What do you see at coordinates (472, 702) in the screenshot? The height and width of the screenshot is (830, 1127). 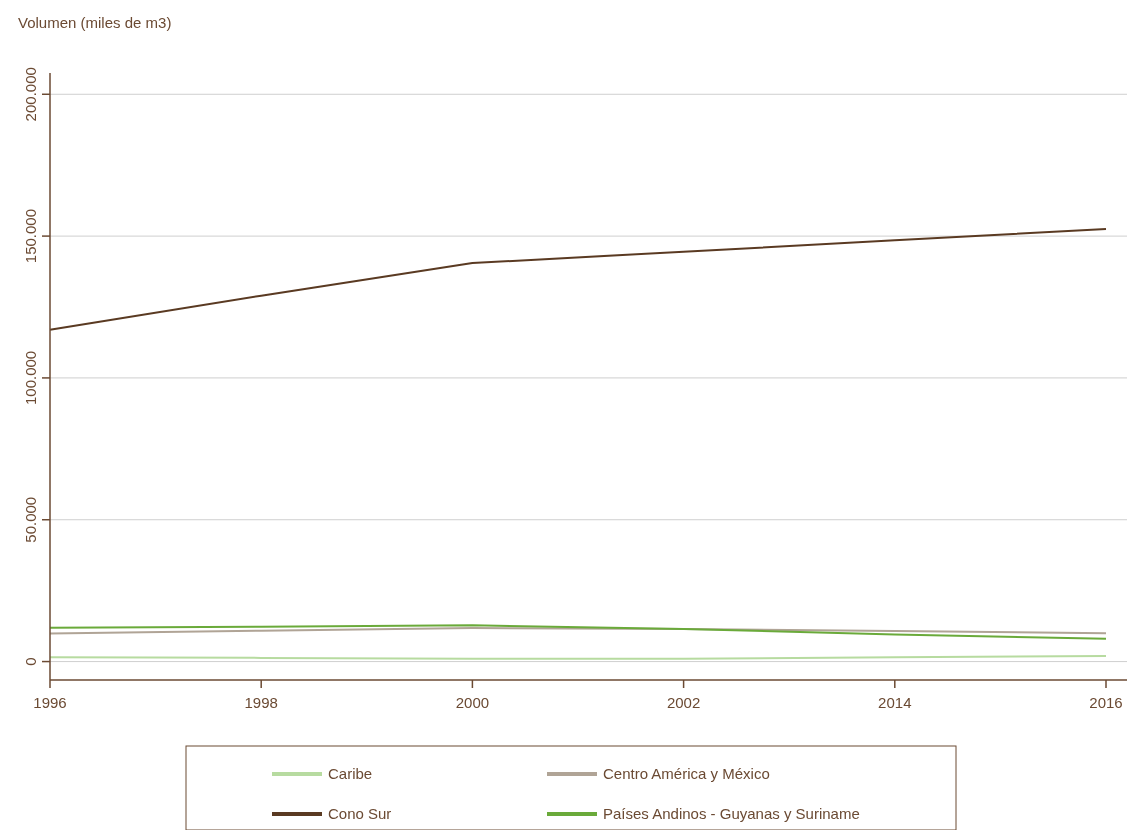 I see `x-tick-label: 2000` at bounding box center [472, 702].